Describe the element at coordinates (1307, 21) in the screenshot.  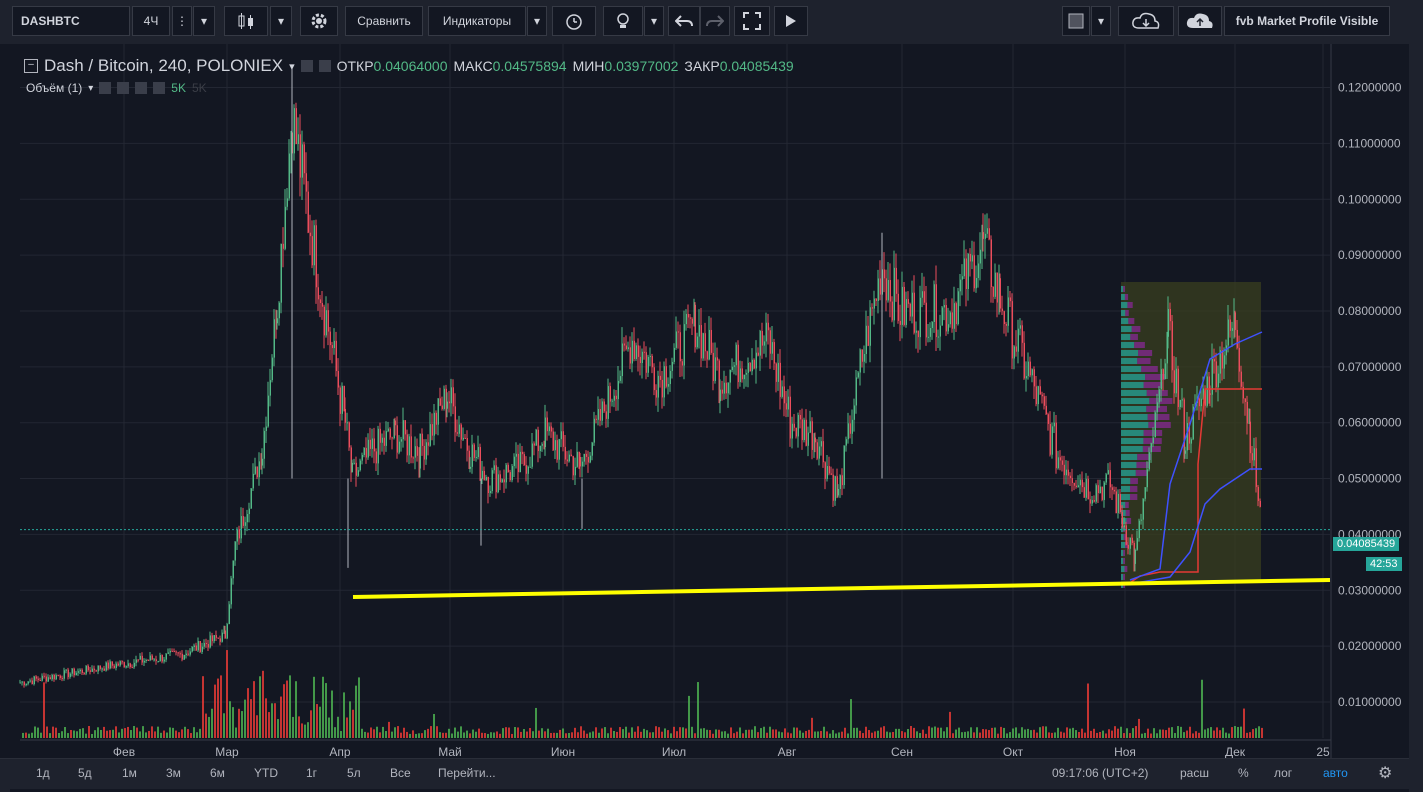
I see `indicator-template-button: fvb Market Profile Visible` at that location.